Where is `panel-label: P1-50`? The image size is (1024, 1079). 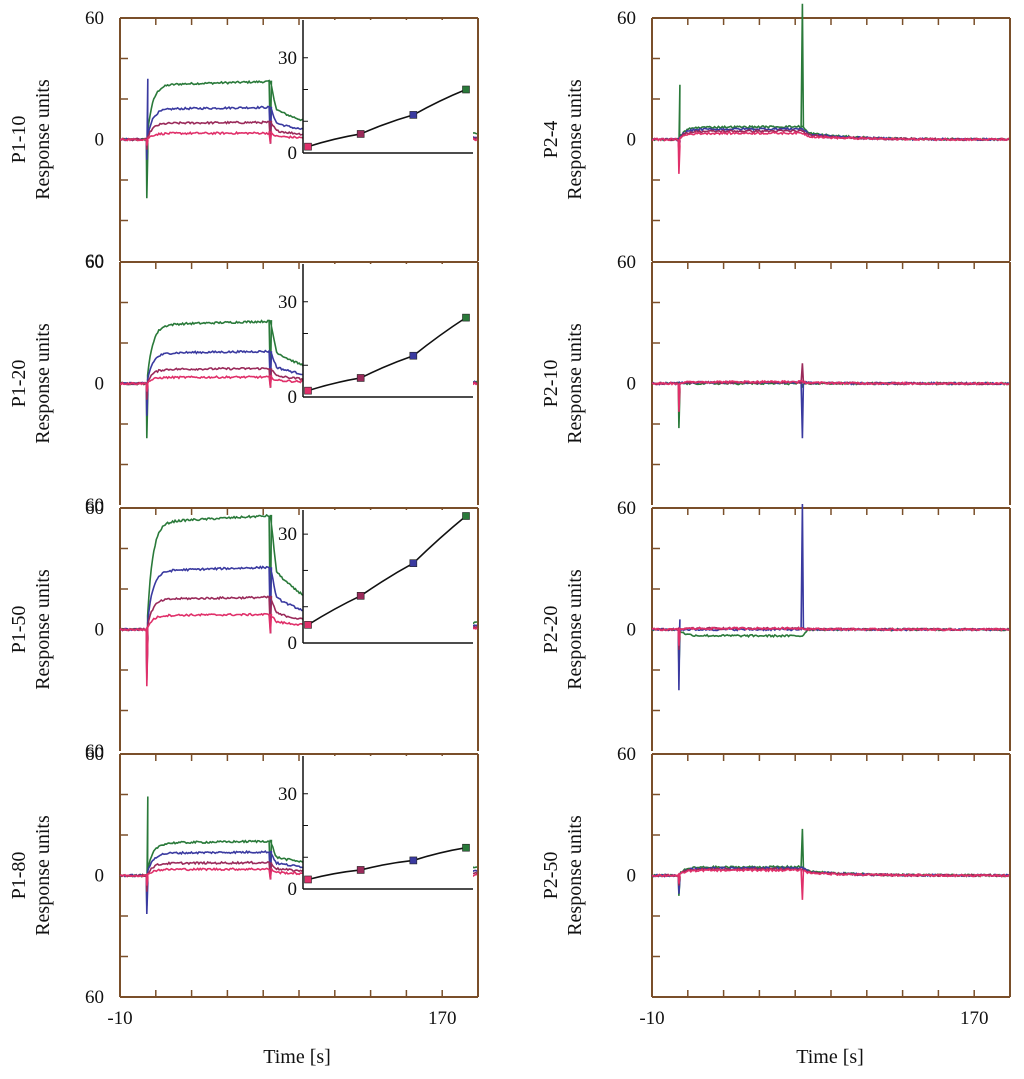 panel-label: P1-50 is located at coordinates (19, 630).